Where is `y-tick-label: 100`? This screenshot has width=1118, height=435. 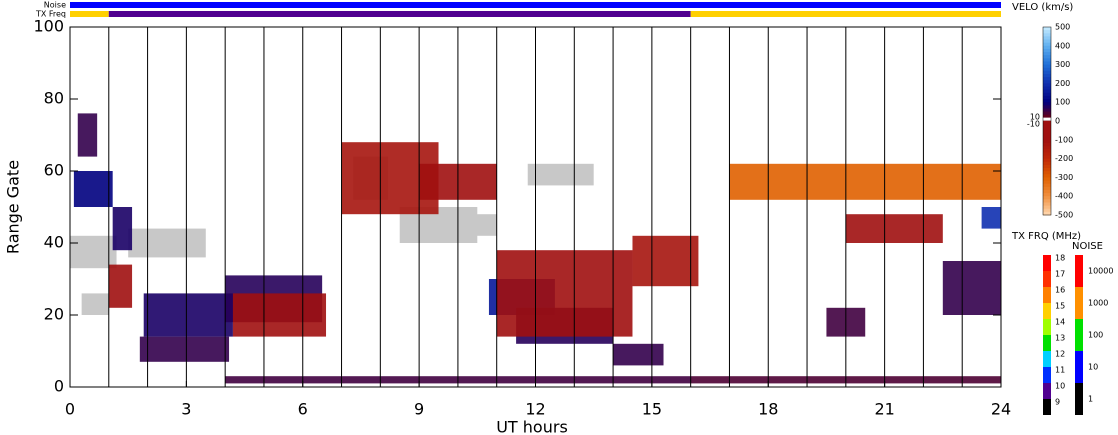
y-tick-label: 100 is located at coordinates (48, 26).